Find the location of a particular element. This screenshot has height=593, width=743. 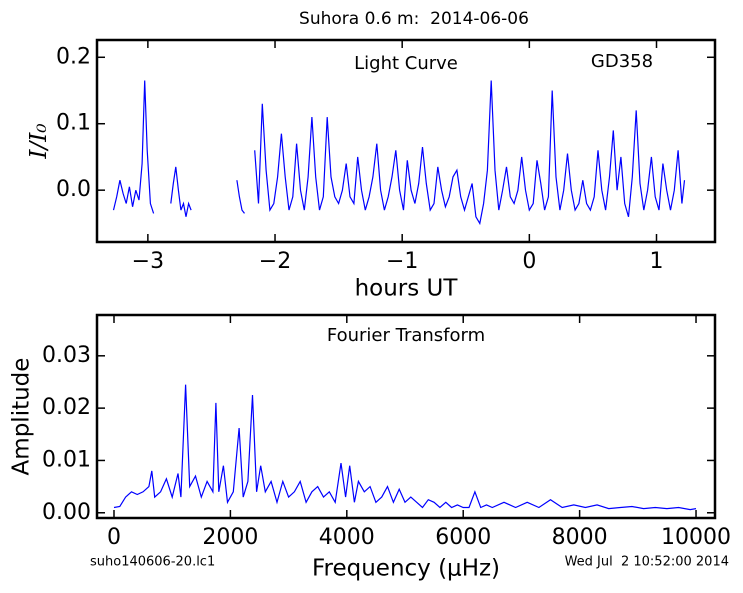

x-tick-label: 6000 is located at coordinates (463, 537).